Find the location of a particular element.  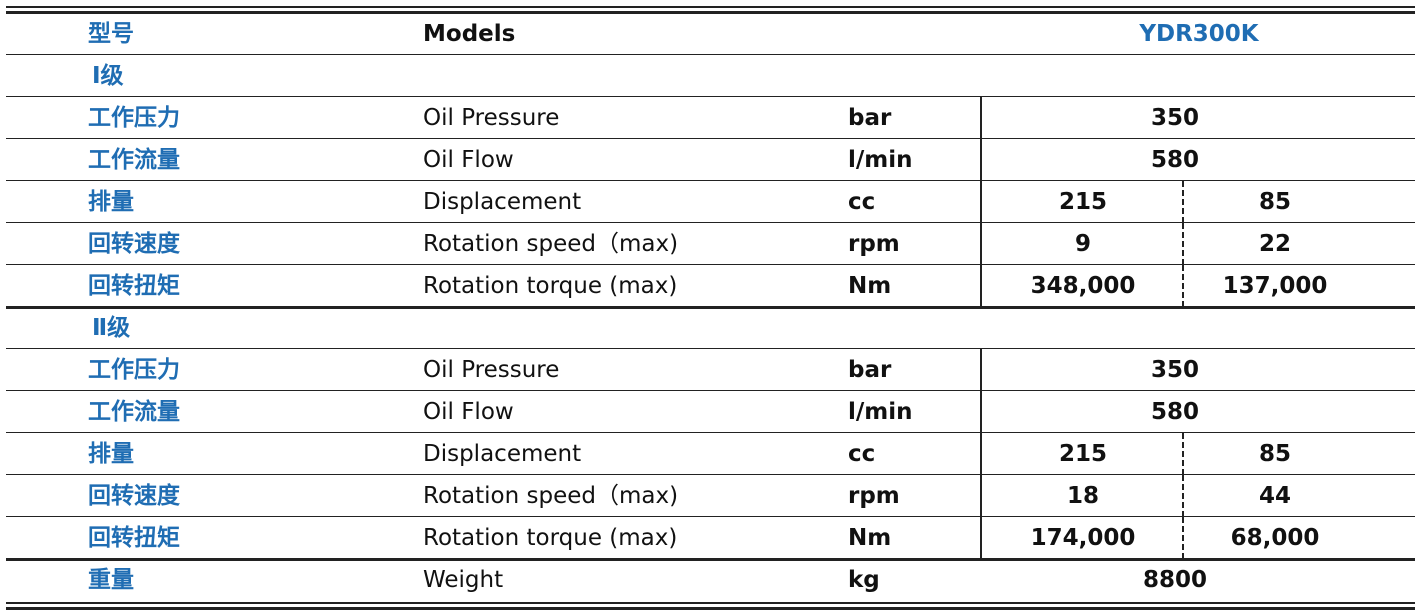

value: 22 is located at coordinates (1274, 244).